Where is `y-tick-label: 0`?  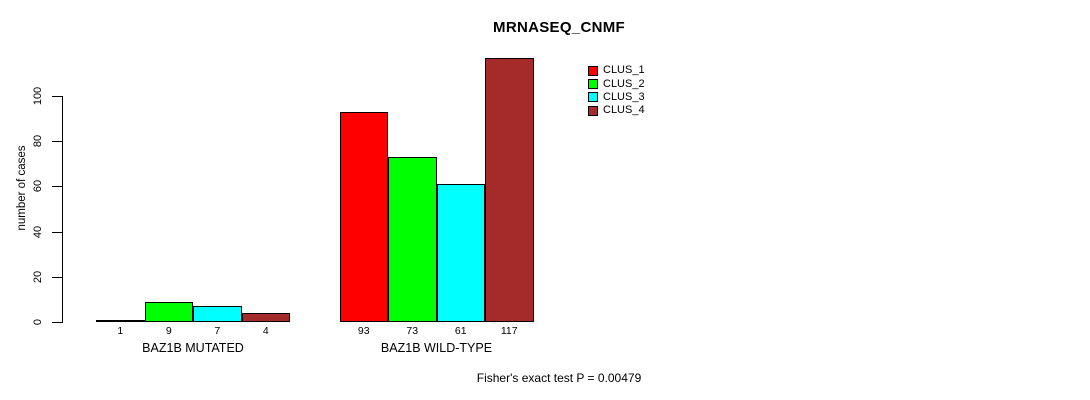 y-tick-label: 0 is located at coordinates (38, 322).